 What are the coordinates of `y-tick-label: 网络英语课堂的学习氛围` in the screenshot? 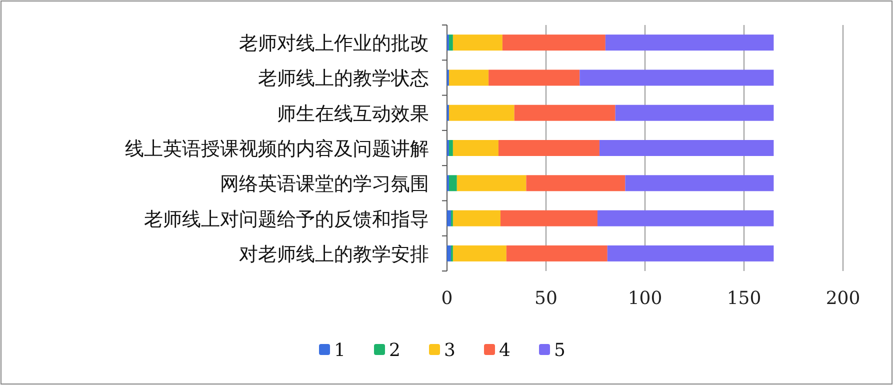 It's located at (324, 184).